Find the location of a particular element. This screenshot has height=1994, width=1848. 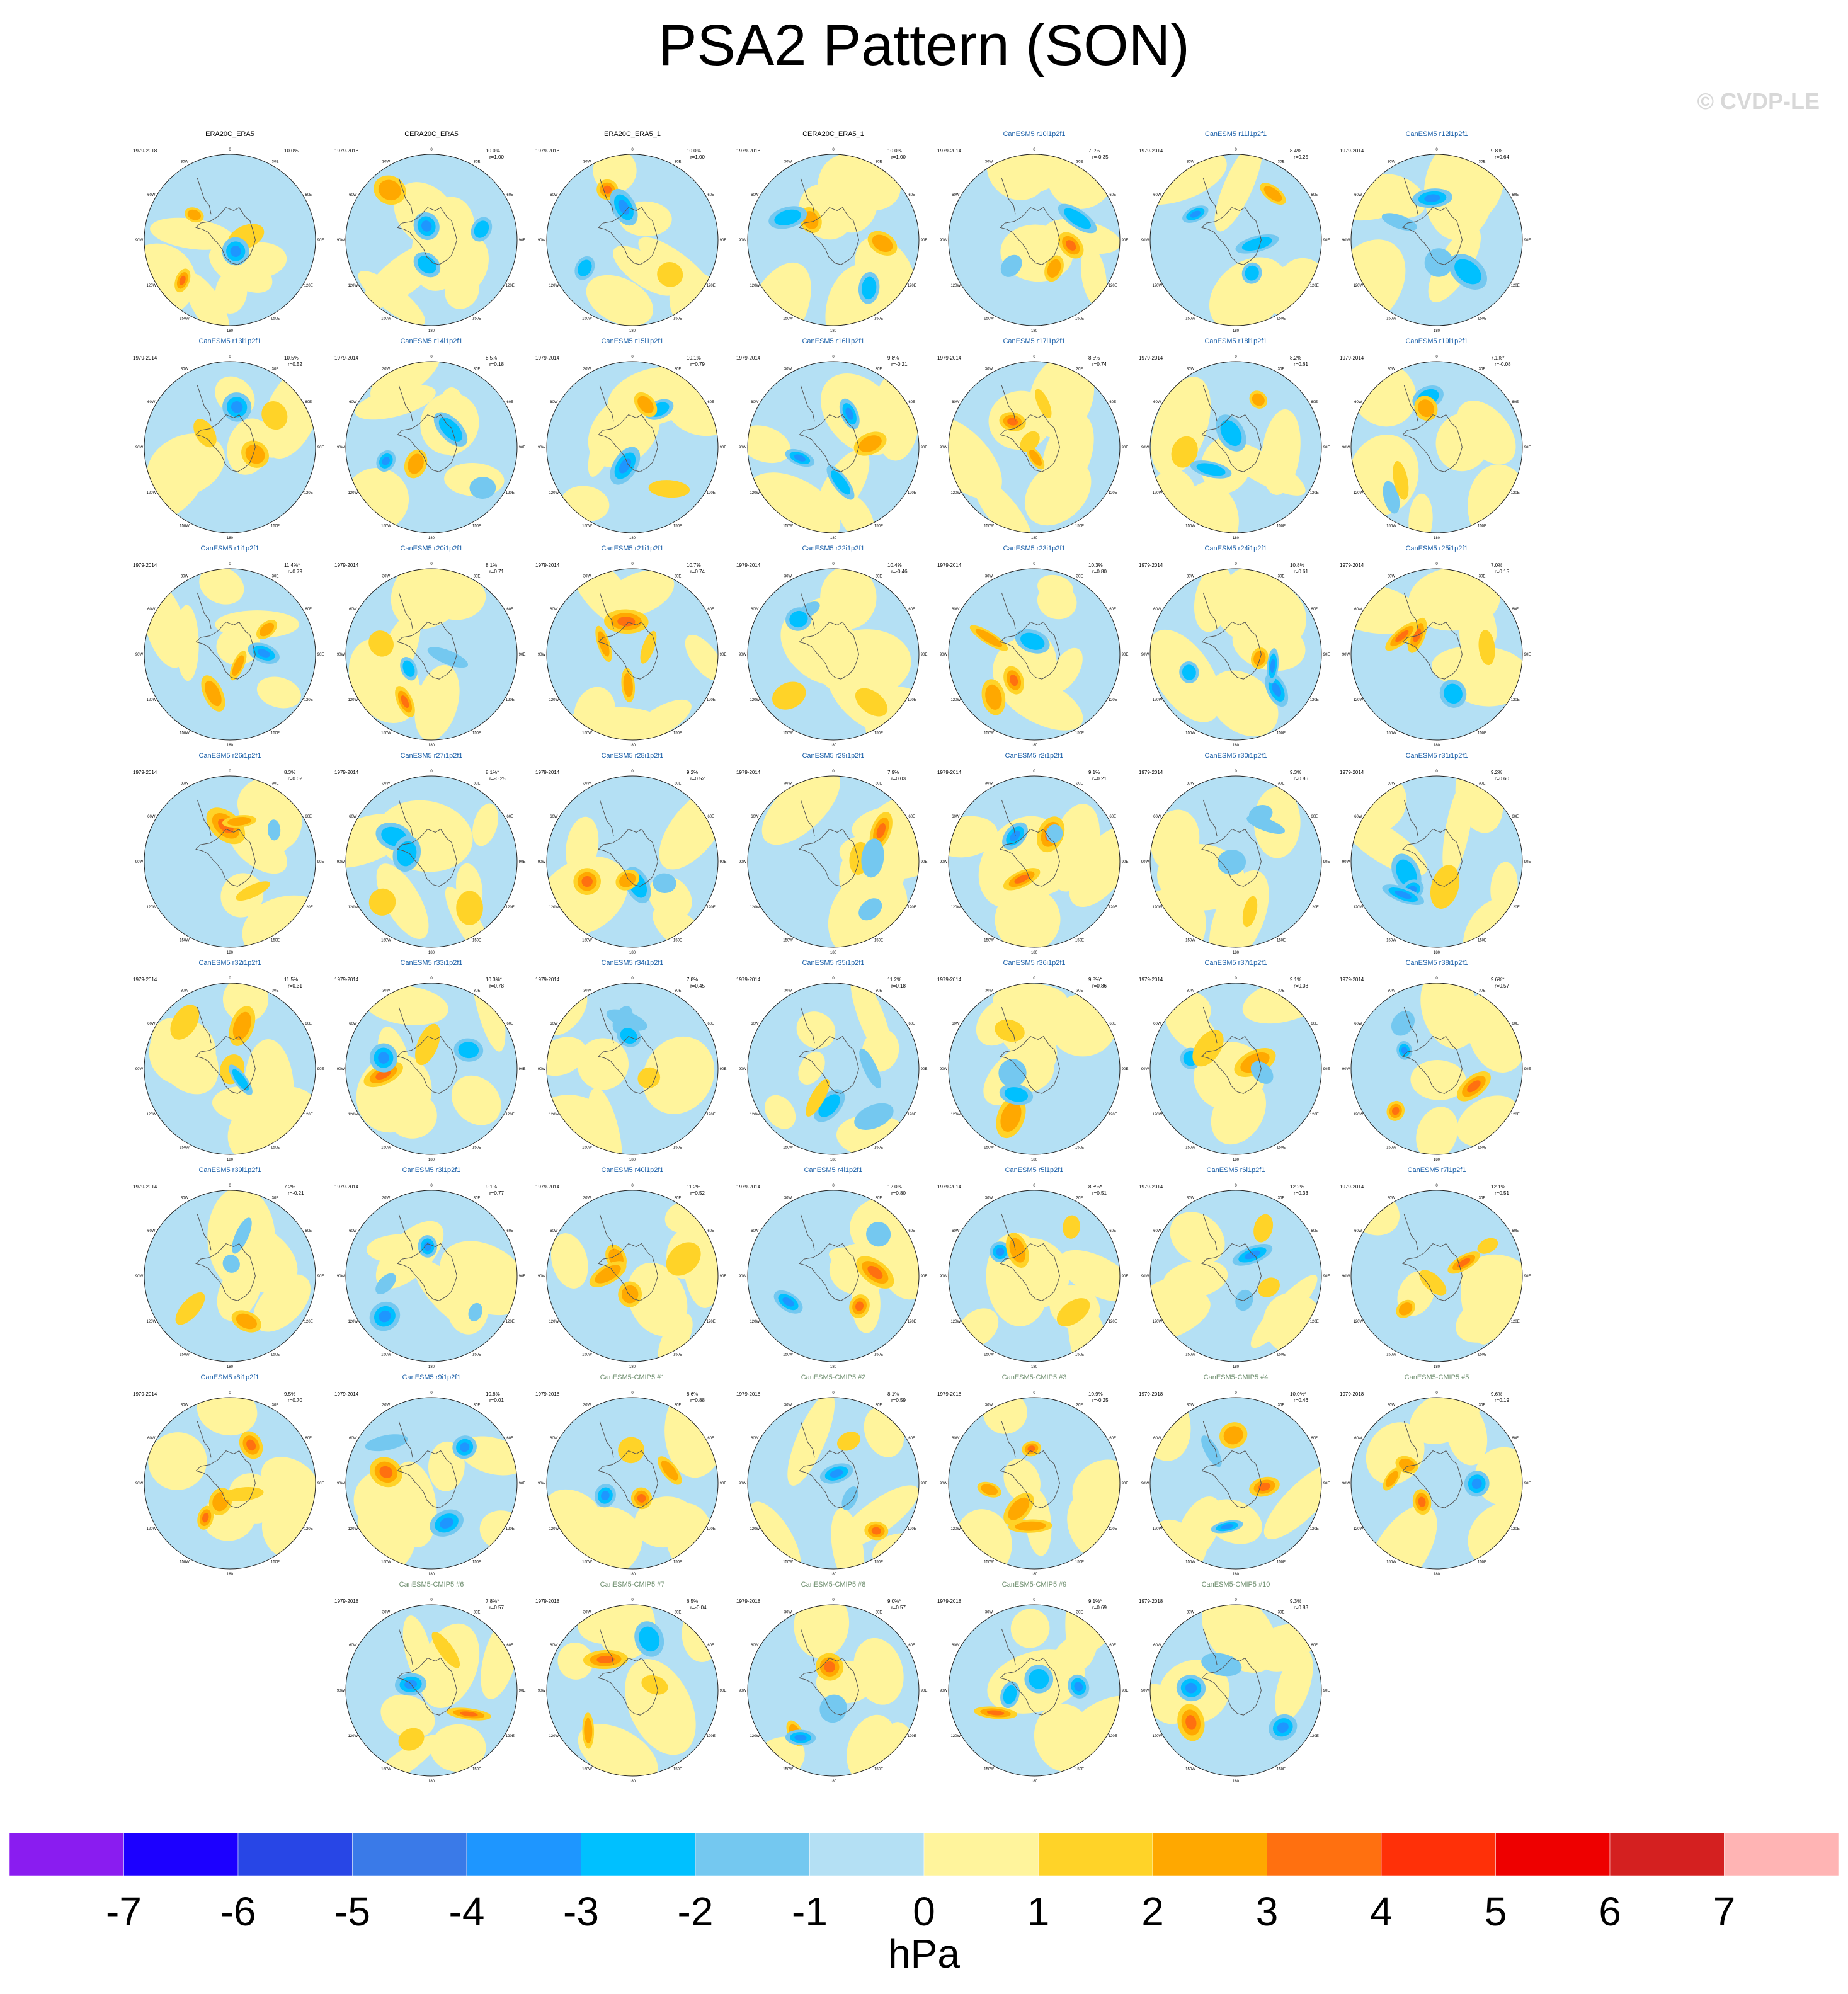

panel-variance: 10.4% is located at coordinates (894, 565).